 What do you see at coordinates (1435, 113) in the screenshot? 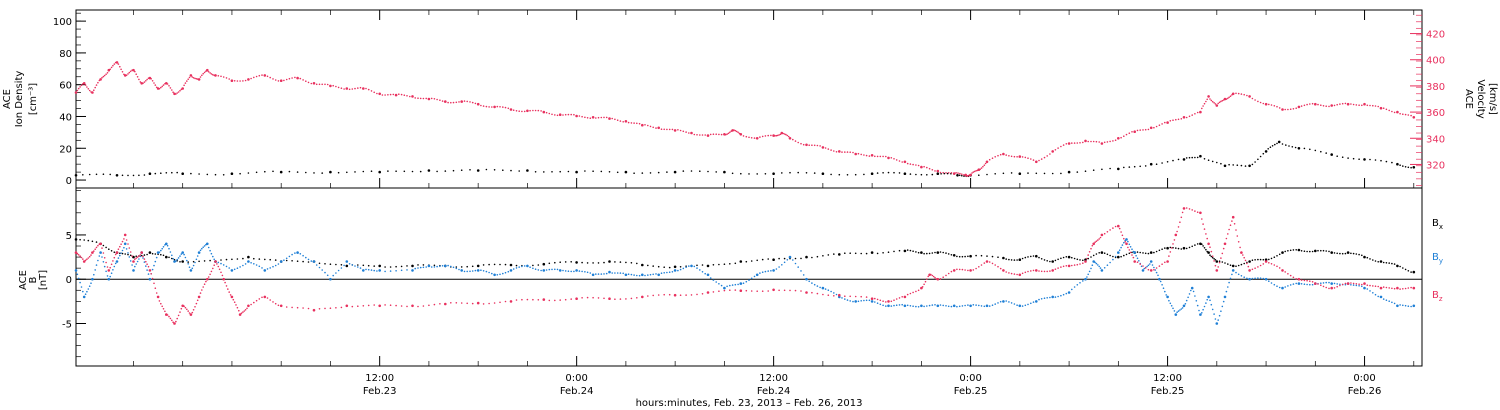
I see `velocity-tick-label: 360` at bounding box center [1435, 113].